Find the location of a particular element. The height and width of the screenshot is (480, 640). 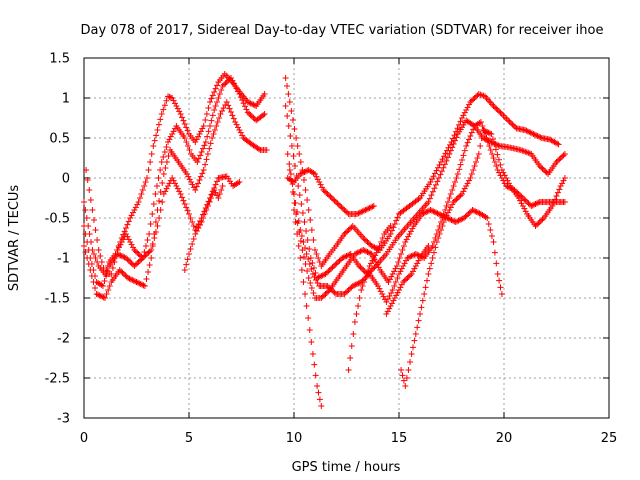

y-tick-label: 1 is located at coordinates (66, 99).